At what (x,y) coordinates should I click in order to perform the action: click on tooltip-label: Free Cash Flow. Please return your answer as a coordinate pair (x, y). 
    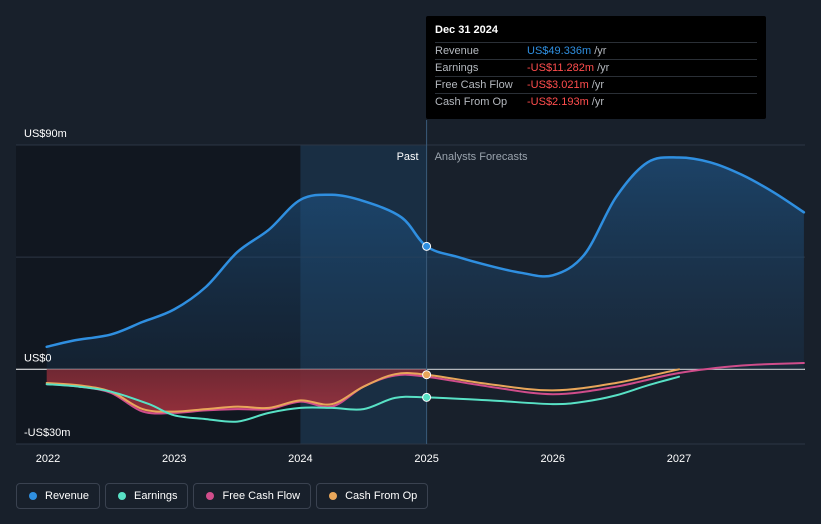
    Looking at the image, I should click on (474, 85).